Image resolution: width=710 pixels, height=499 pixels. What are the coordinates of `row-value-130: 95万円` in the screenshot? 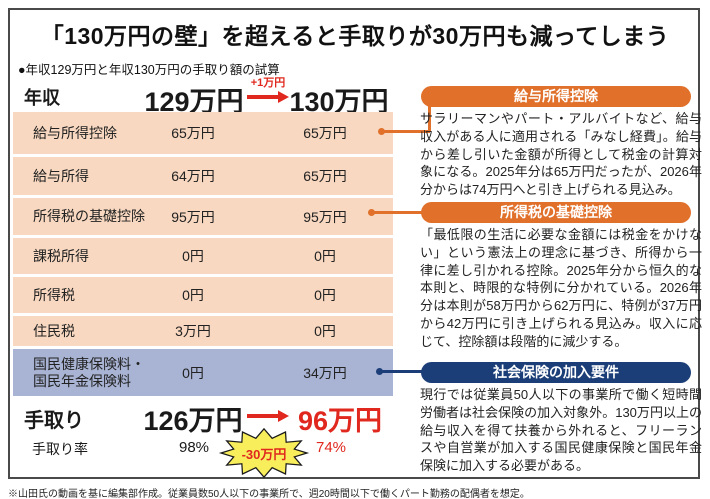 It's located at (325, 216).